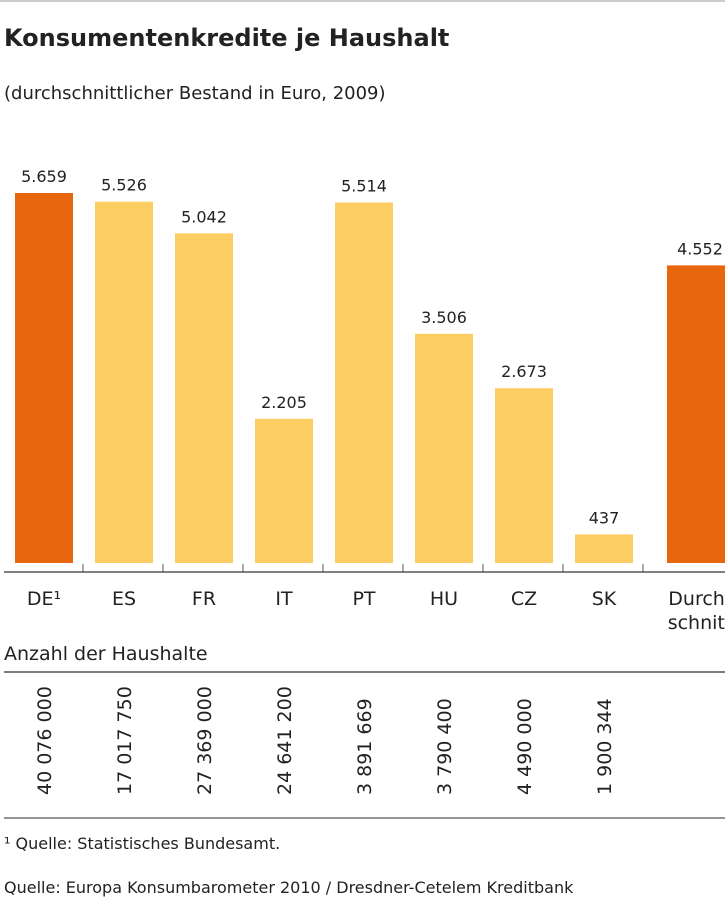 Image resolution: width=725 pixels, height=900 pixels. What do you see at coordinates (700, 248) in the screenshot?
I see `value-label: 4.552` at bounding box center [700, 248].